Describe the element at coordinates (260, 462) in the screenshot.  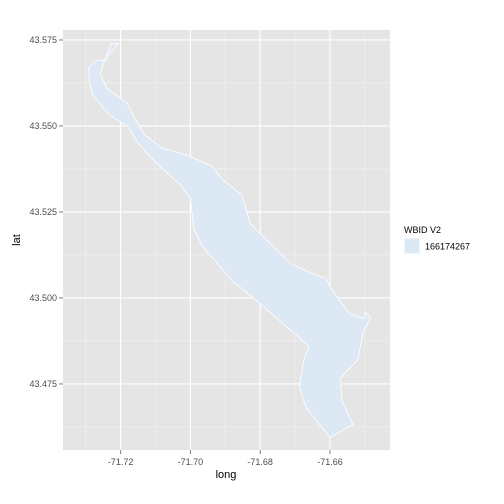
I see `x-tick-label: -71.68` at that location.